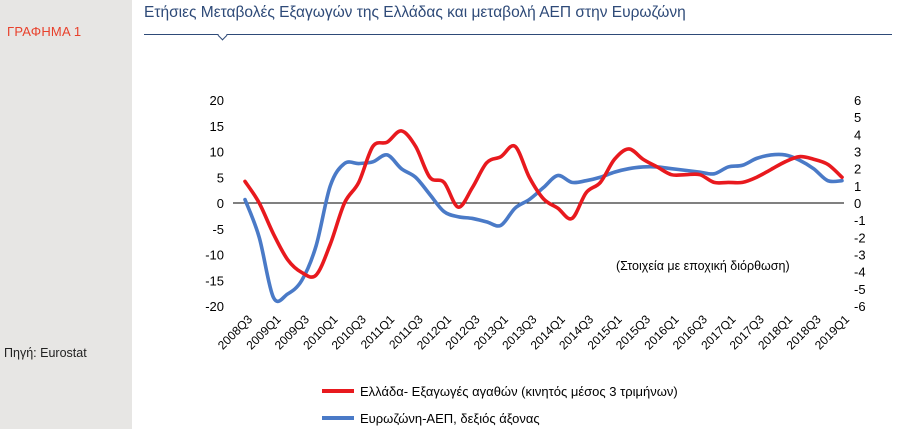 The width and height of the screenshot is (900, 429). I want to click on legend-label-eurozone-gdp: Ευρωζώνη-ΑΕΠ, δεξιός άξονας, so click(450, 418).